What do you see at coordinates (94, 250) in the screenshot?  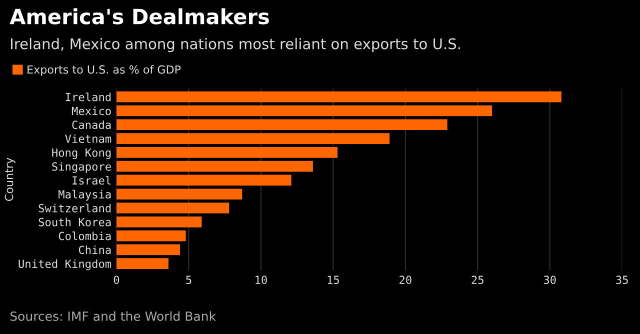 I see `y-tick-label: China` at bounding box center [94, 250].